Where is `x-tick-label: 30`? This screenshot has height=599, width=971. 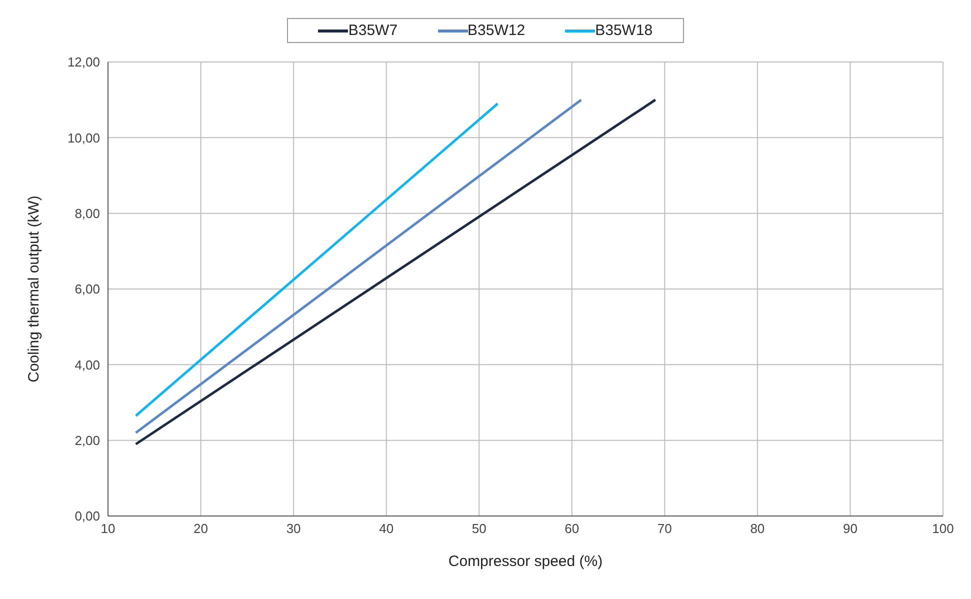
x-tick-label: 30 is located at coordinates (293, 528).